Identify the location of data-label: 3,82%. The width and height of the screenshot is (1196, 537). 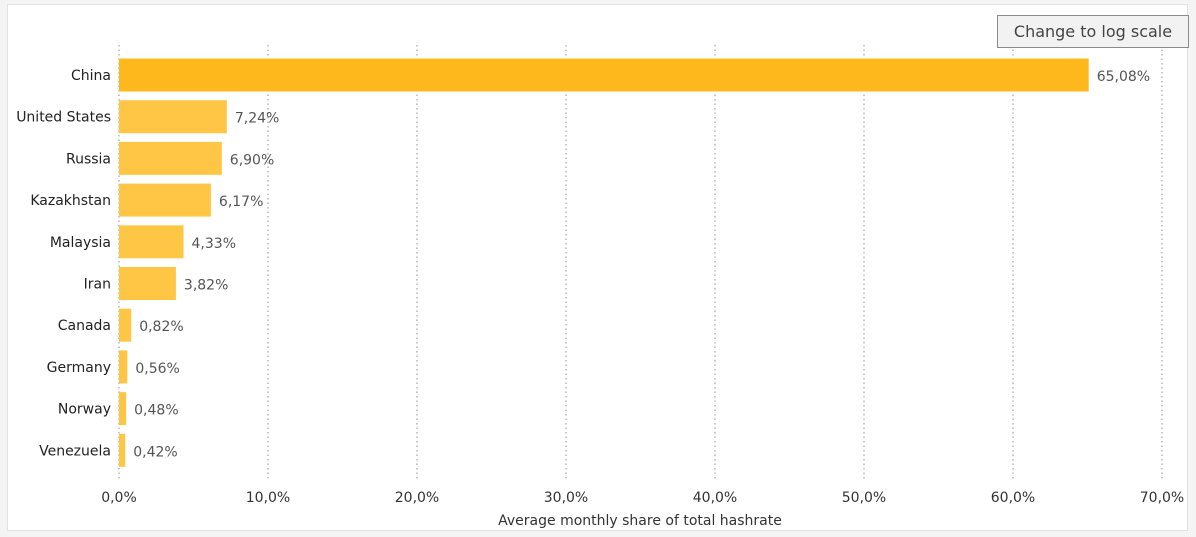
(206, 286).